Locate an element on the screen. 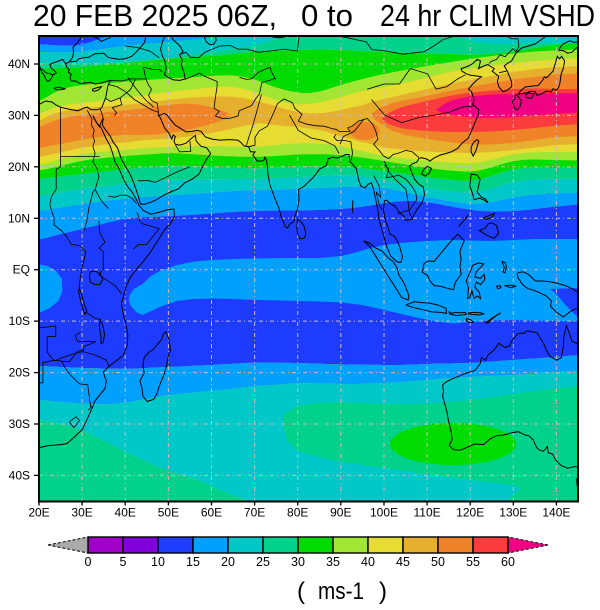 This screenshot has width=600, height=610. svg-text: 50 is located at coordinates (438, 562).